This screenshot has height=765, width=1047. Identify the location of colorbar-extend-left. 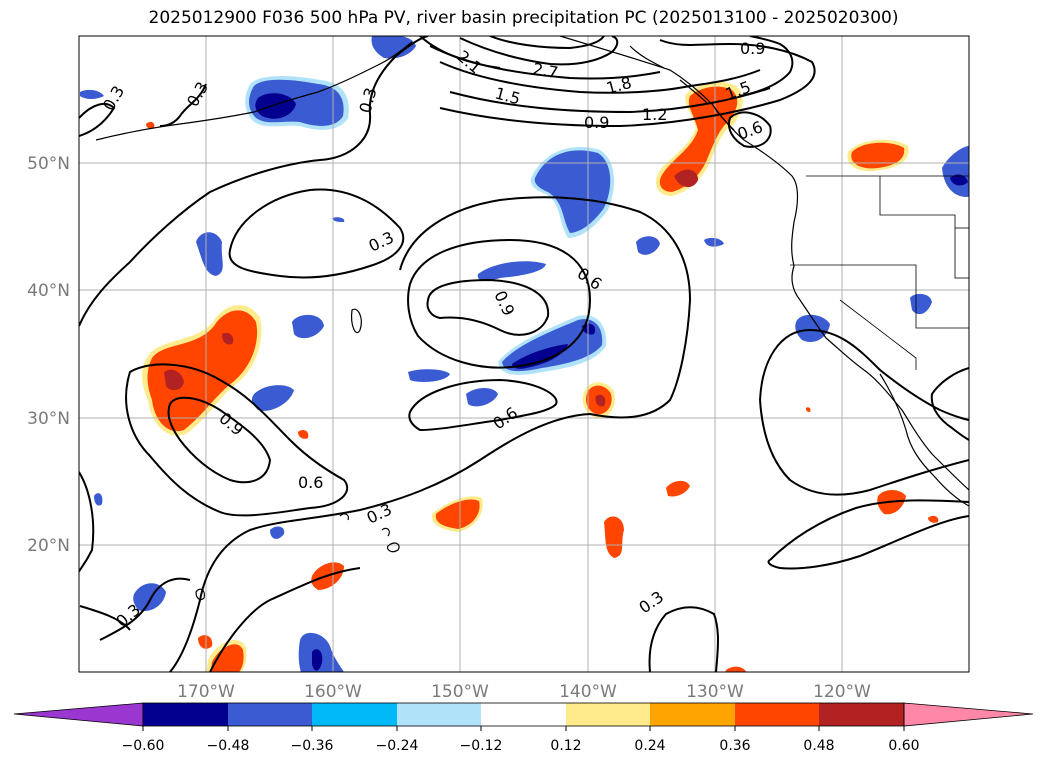
(78, 714).